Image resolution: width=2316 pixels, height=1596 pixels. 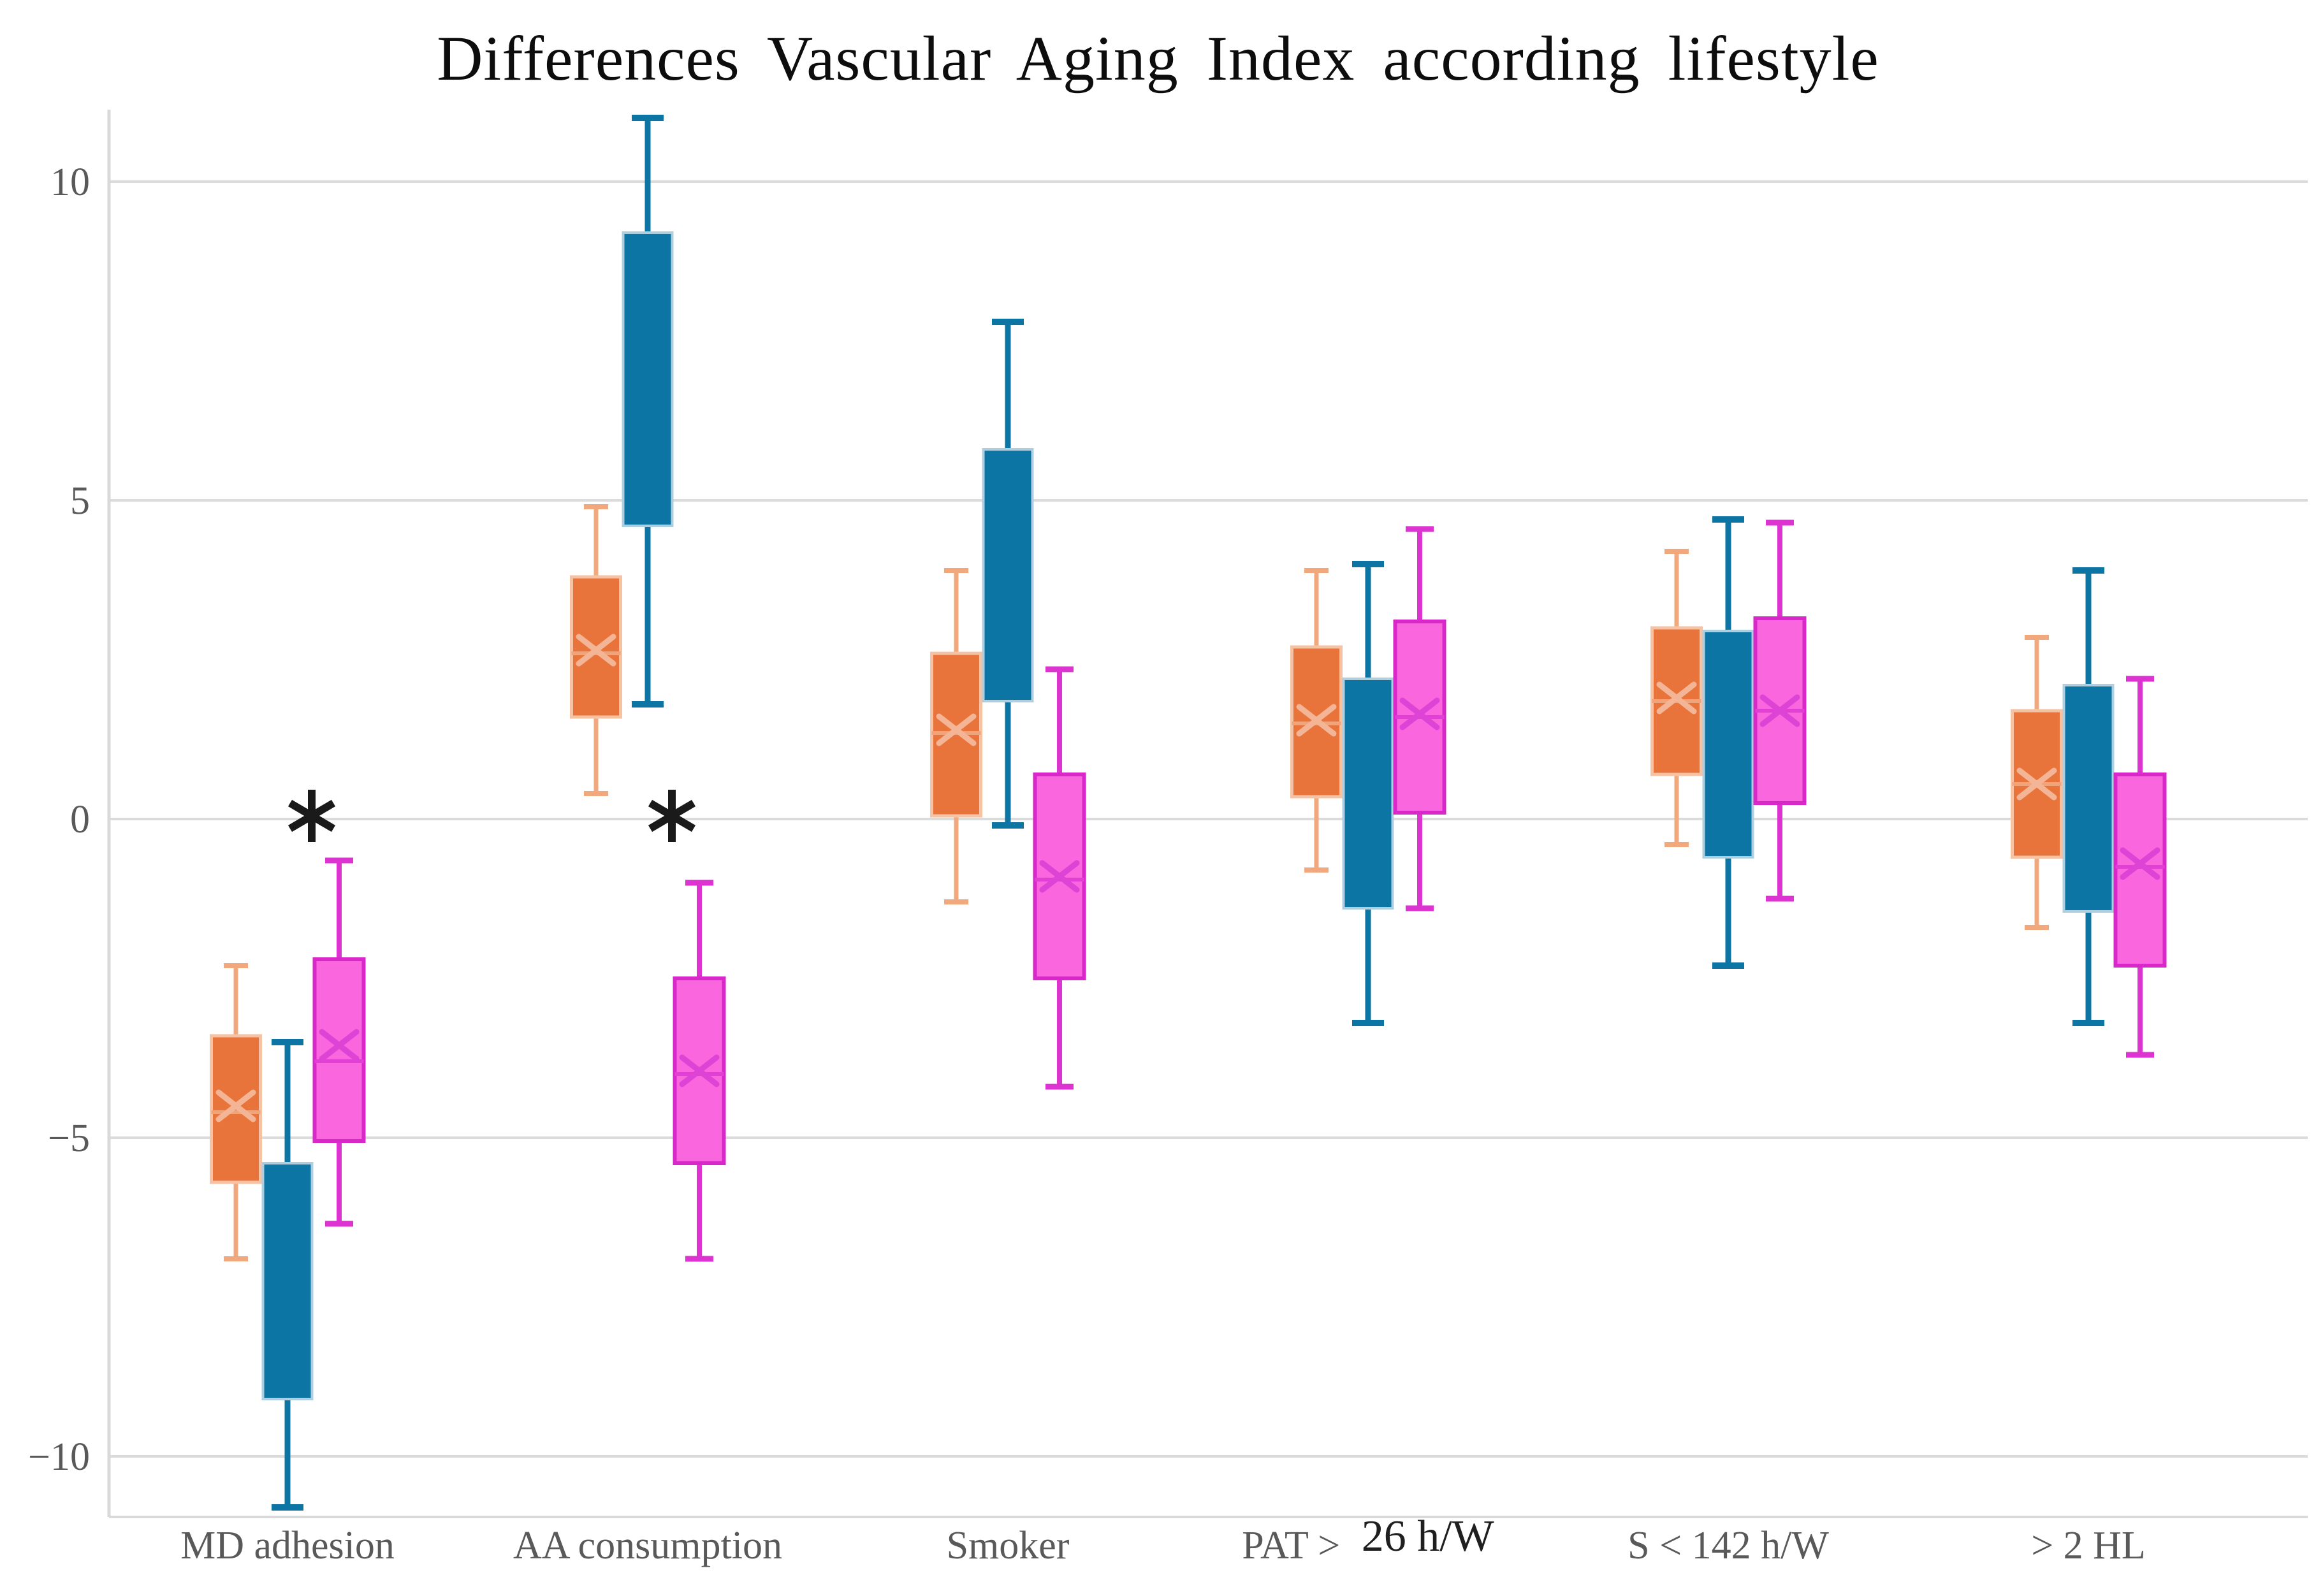 I want to click on category-label-5: > 2 HL, so click(x=2088, y=1546).